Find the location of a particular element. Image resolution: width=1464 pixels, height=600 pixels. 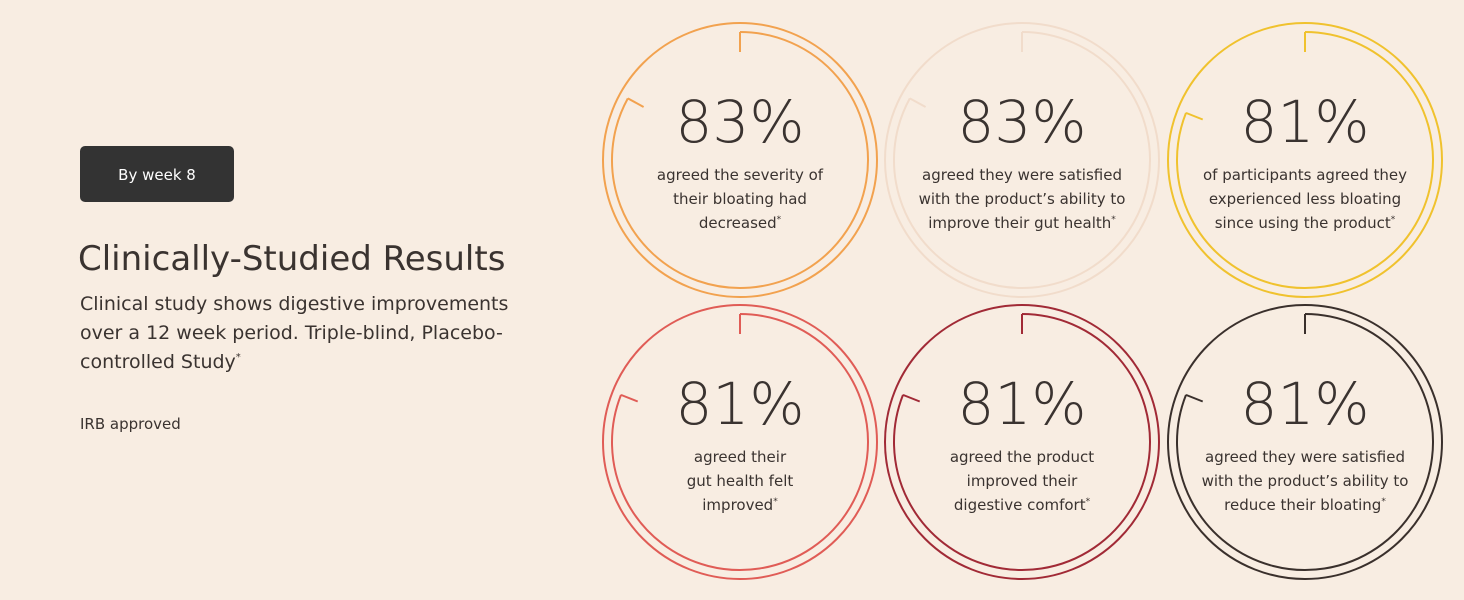

stat-description-text: agreed their is located at coordinates (740, 457).